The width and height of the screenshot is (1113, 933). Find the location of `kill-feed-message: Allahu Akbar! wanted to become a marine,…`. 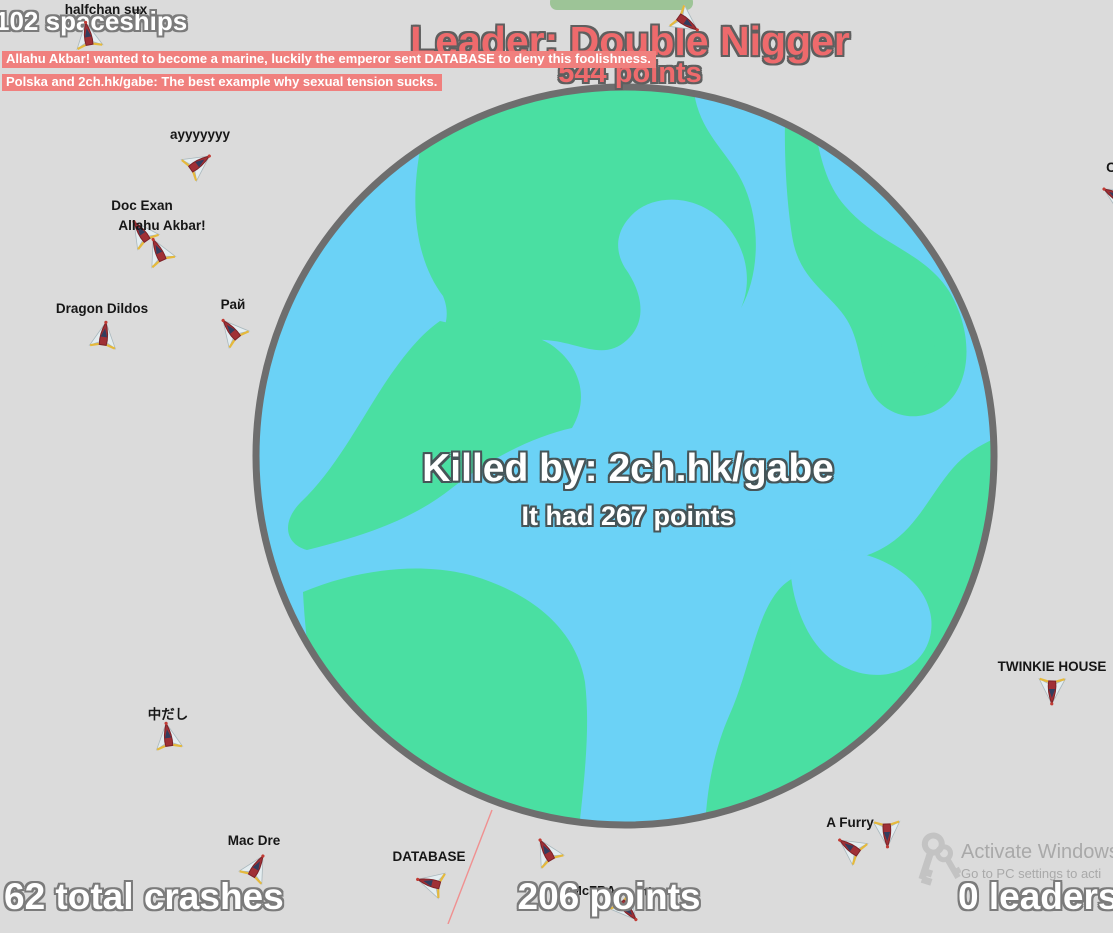

kill-feed-message: Allahu Akbar! wanted to become a marine,… is located at coordinates (329, 59).